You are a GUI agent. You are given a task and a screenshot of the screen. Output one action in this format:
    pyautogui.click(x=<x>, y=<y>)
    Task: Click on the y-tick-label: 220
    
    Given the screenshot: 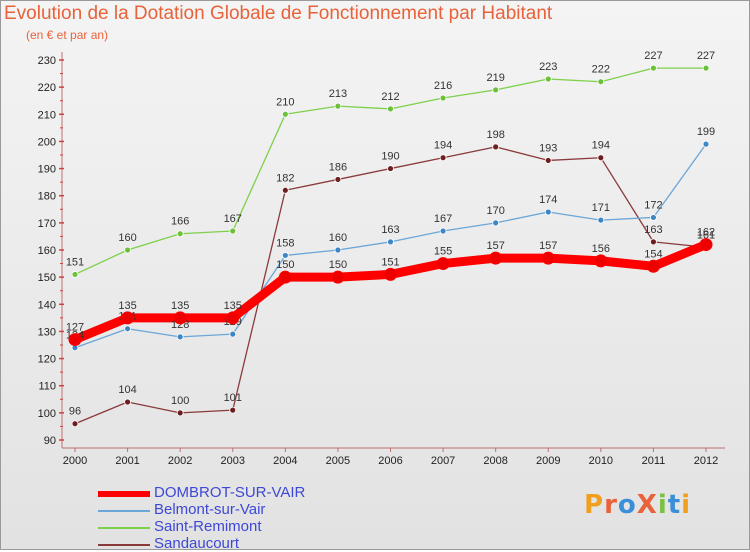 What is the action you would take?
    pyautogui.click(x=47, y=88)
    